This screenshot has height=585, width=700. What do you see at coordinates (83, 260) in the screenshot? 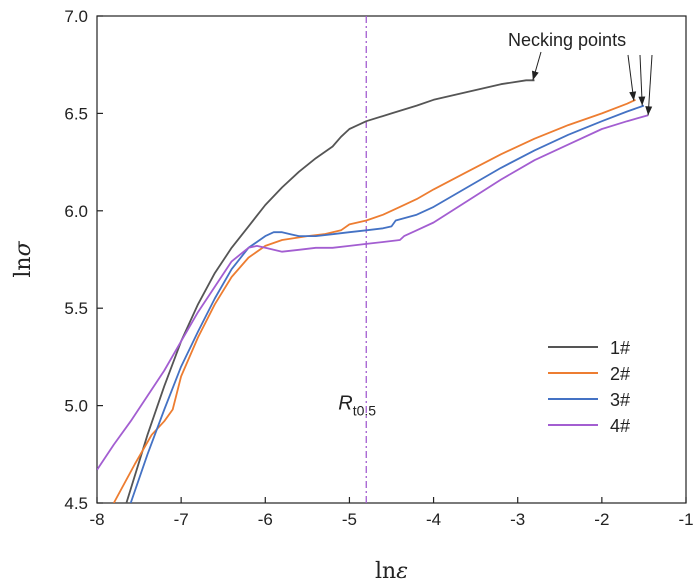
I see `y-axis-ticks: 4.5 5.0 5.5 6.0 6.5 7.0` at bounding box center [83, 260].